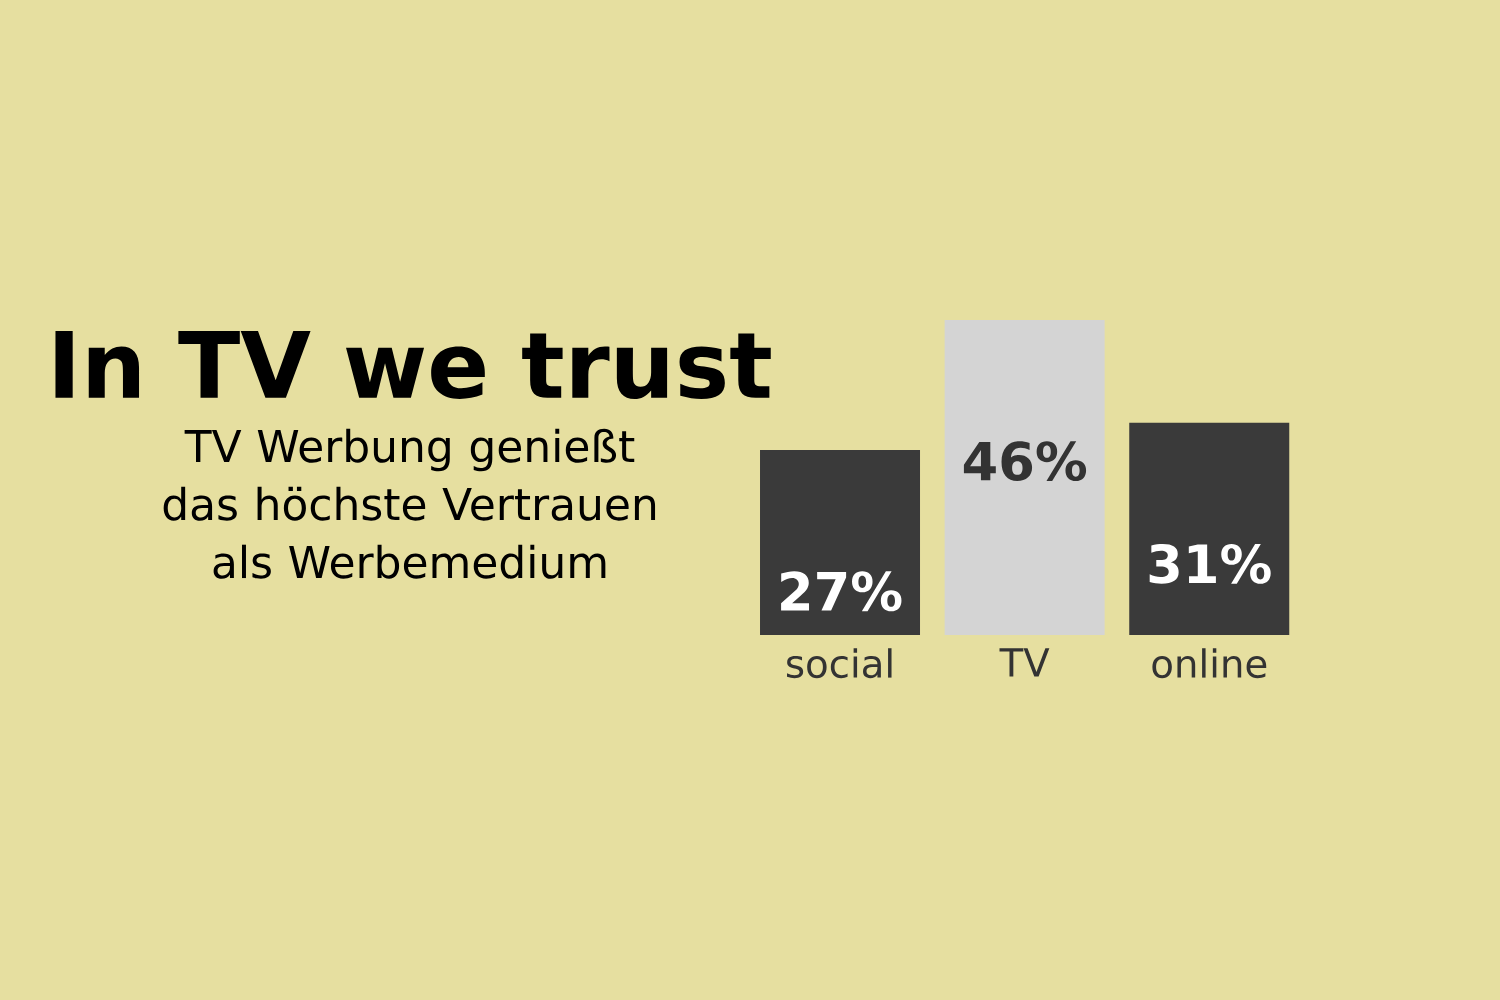 Image resolution: width=1500 pixels, height=1000 pixels. I want to click on data-label: 31%, so click(1210, 563).